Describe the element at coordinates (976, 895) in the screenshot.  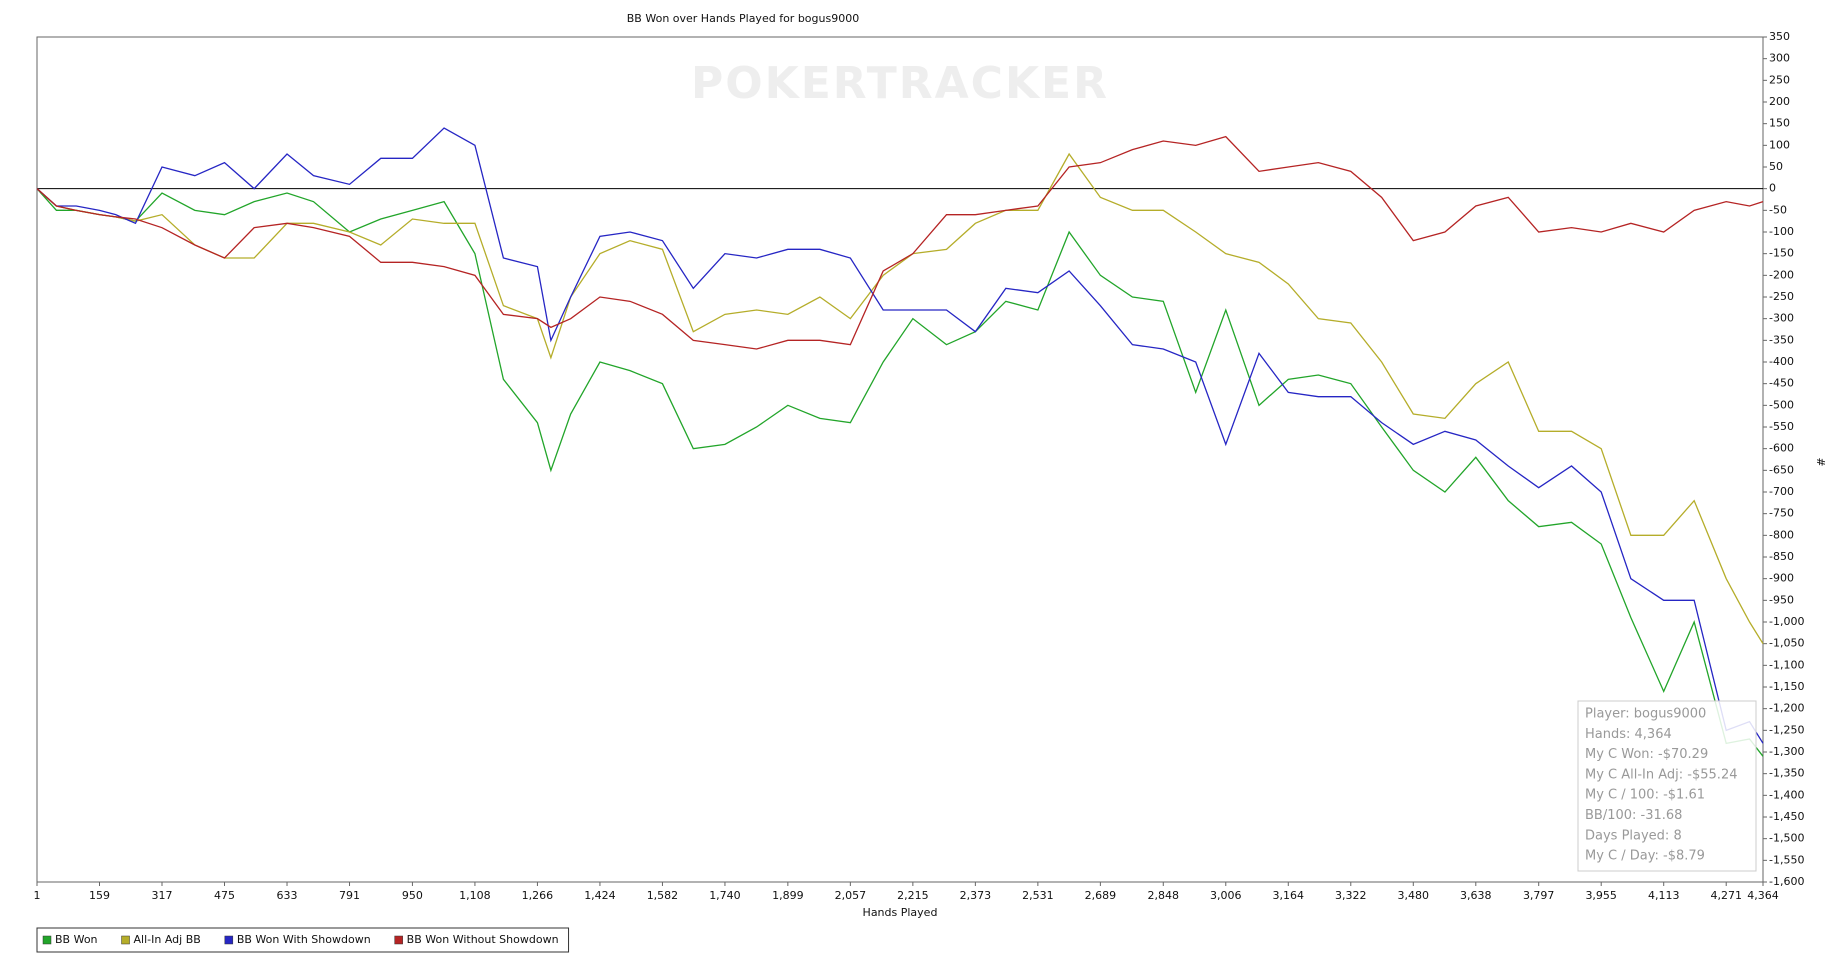
I see `x-tick-label: 2,373` at that location.